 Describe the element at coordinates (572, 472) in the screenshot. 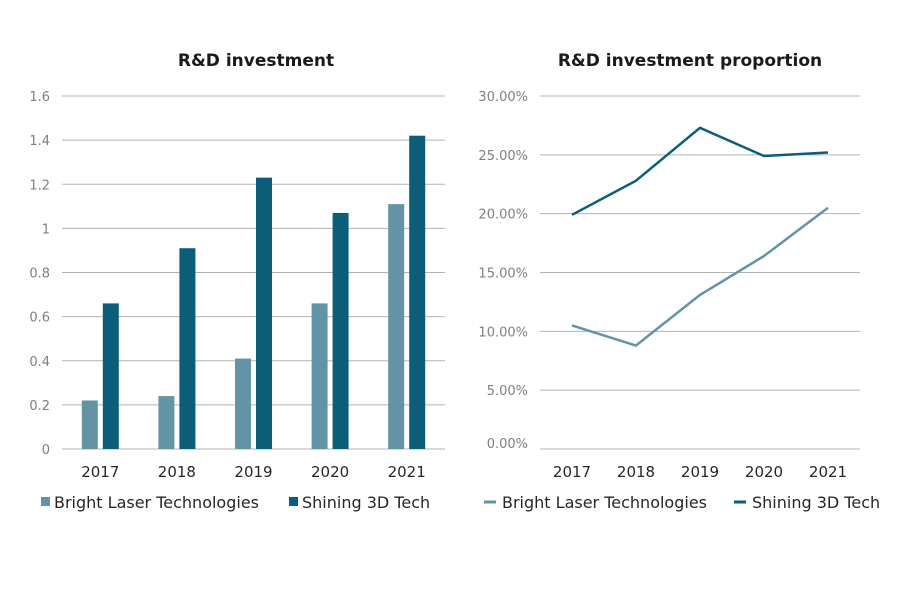

I see `line-x-tick-label: 2017` at that location.